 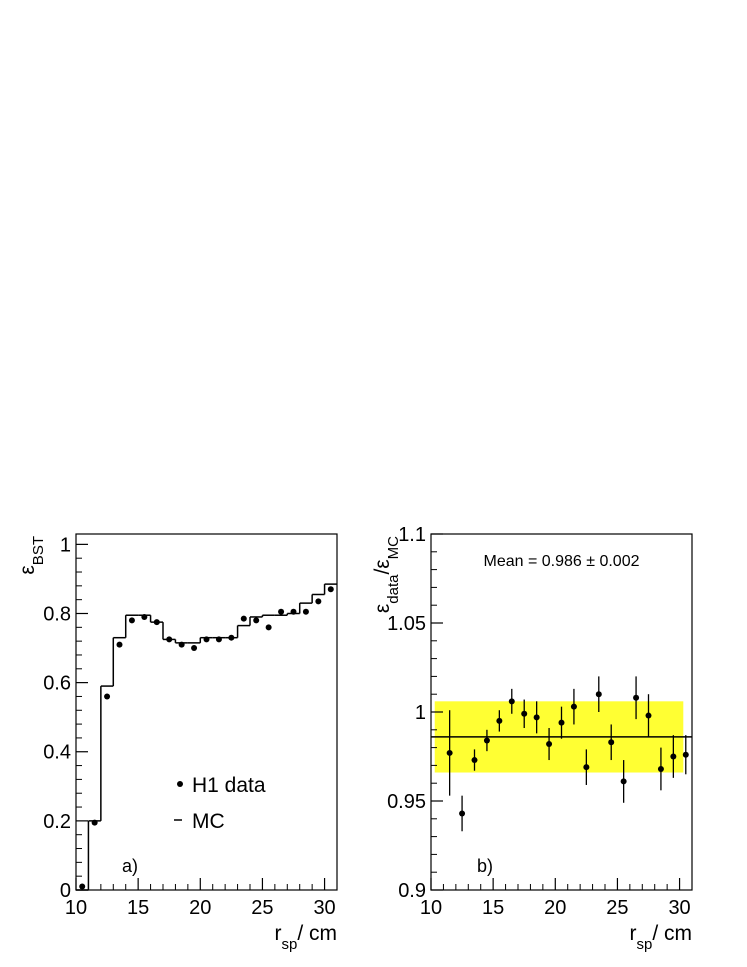 I want to click on label-part: data, so click(x=393, y=589).